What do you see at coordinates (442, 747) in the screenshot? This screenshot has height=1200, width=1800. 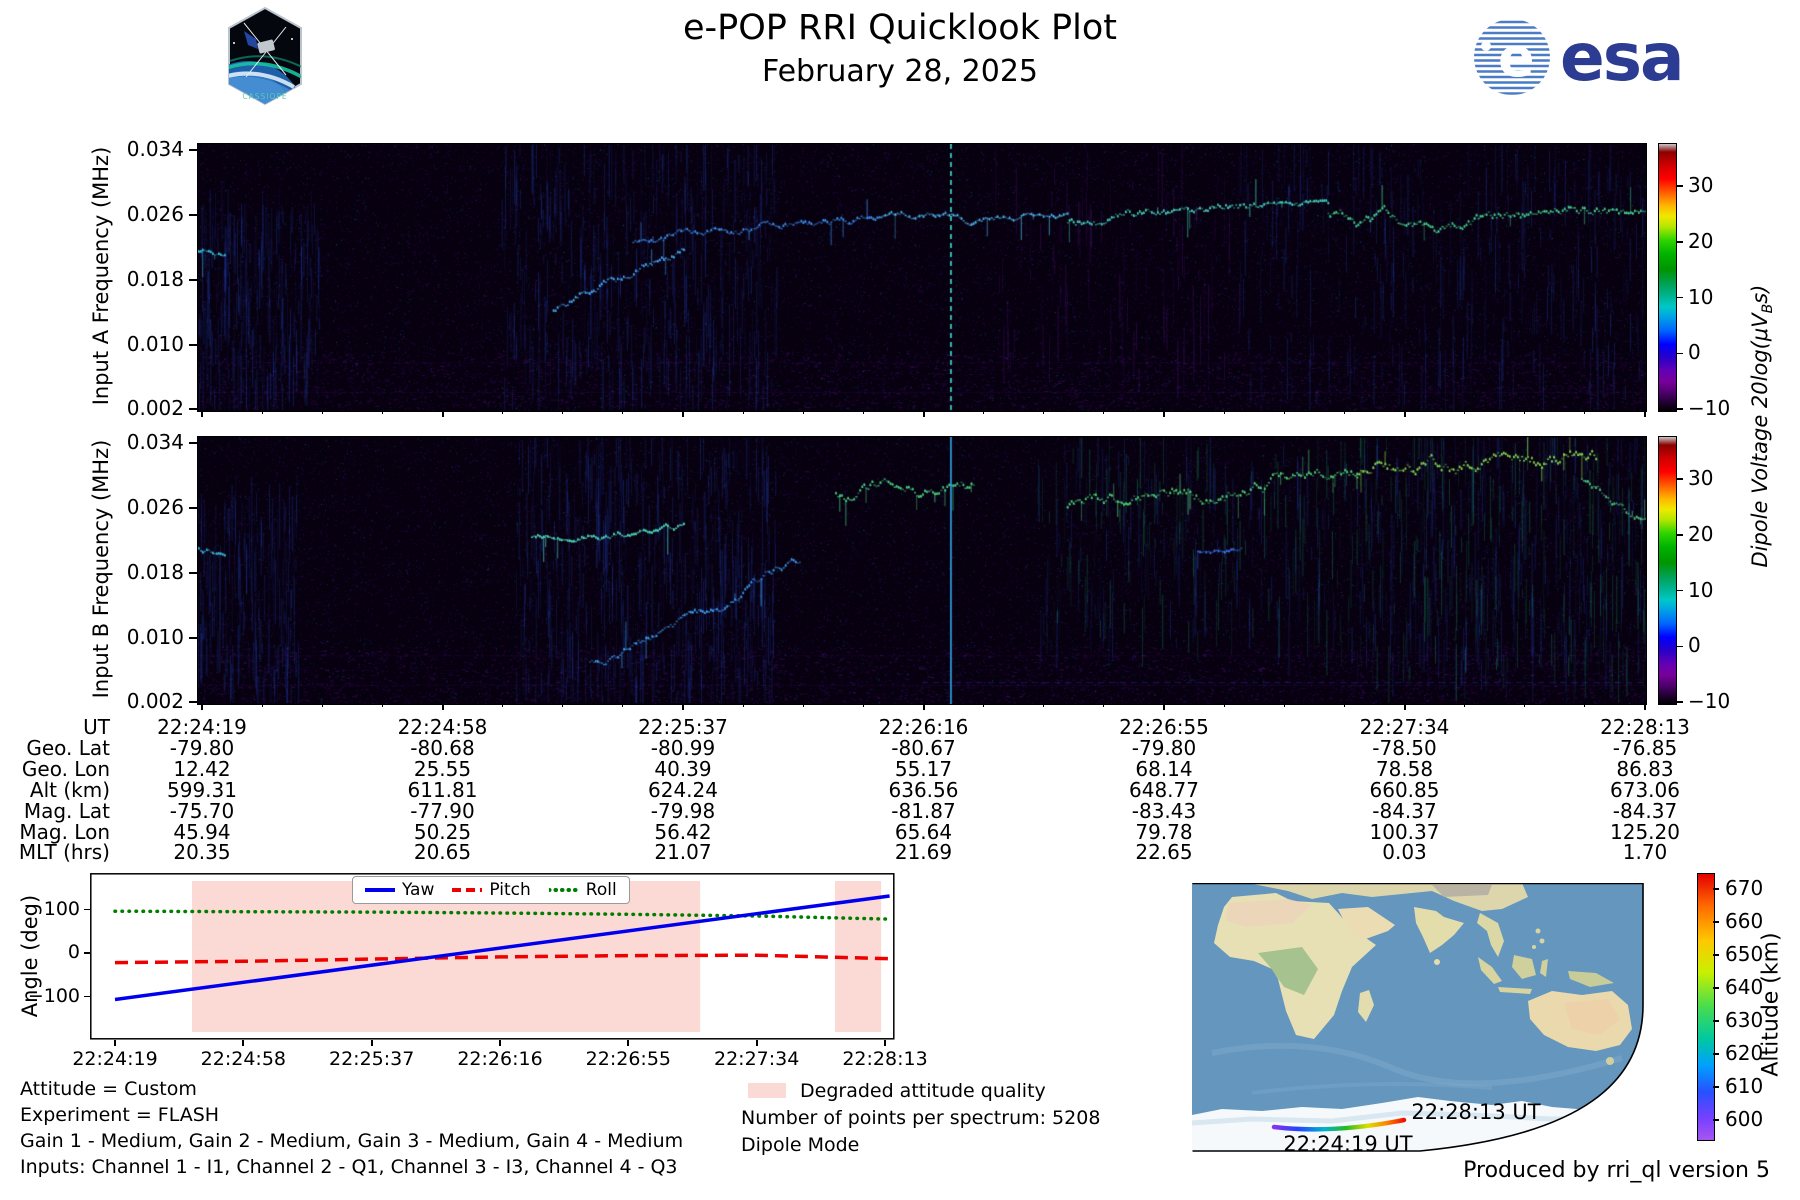 I see `table-cell: -80.68` at bounding box center [442, 747].